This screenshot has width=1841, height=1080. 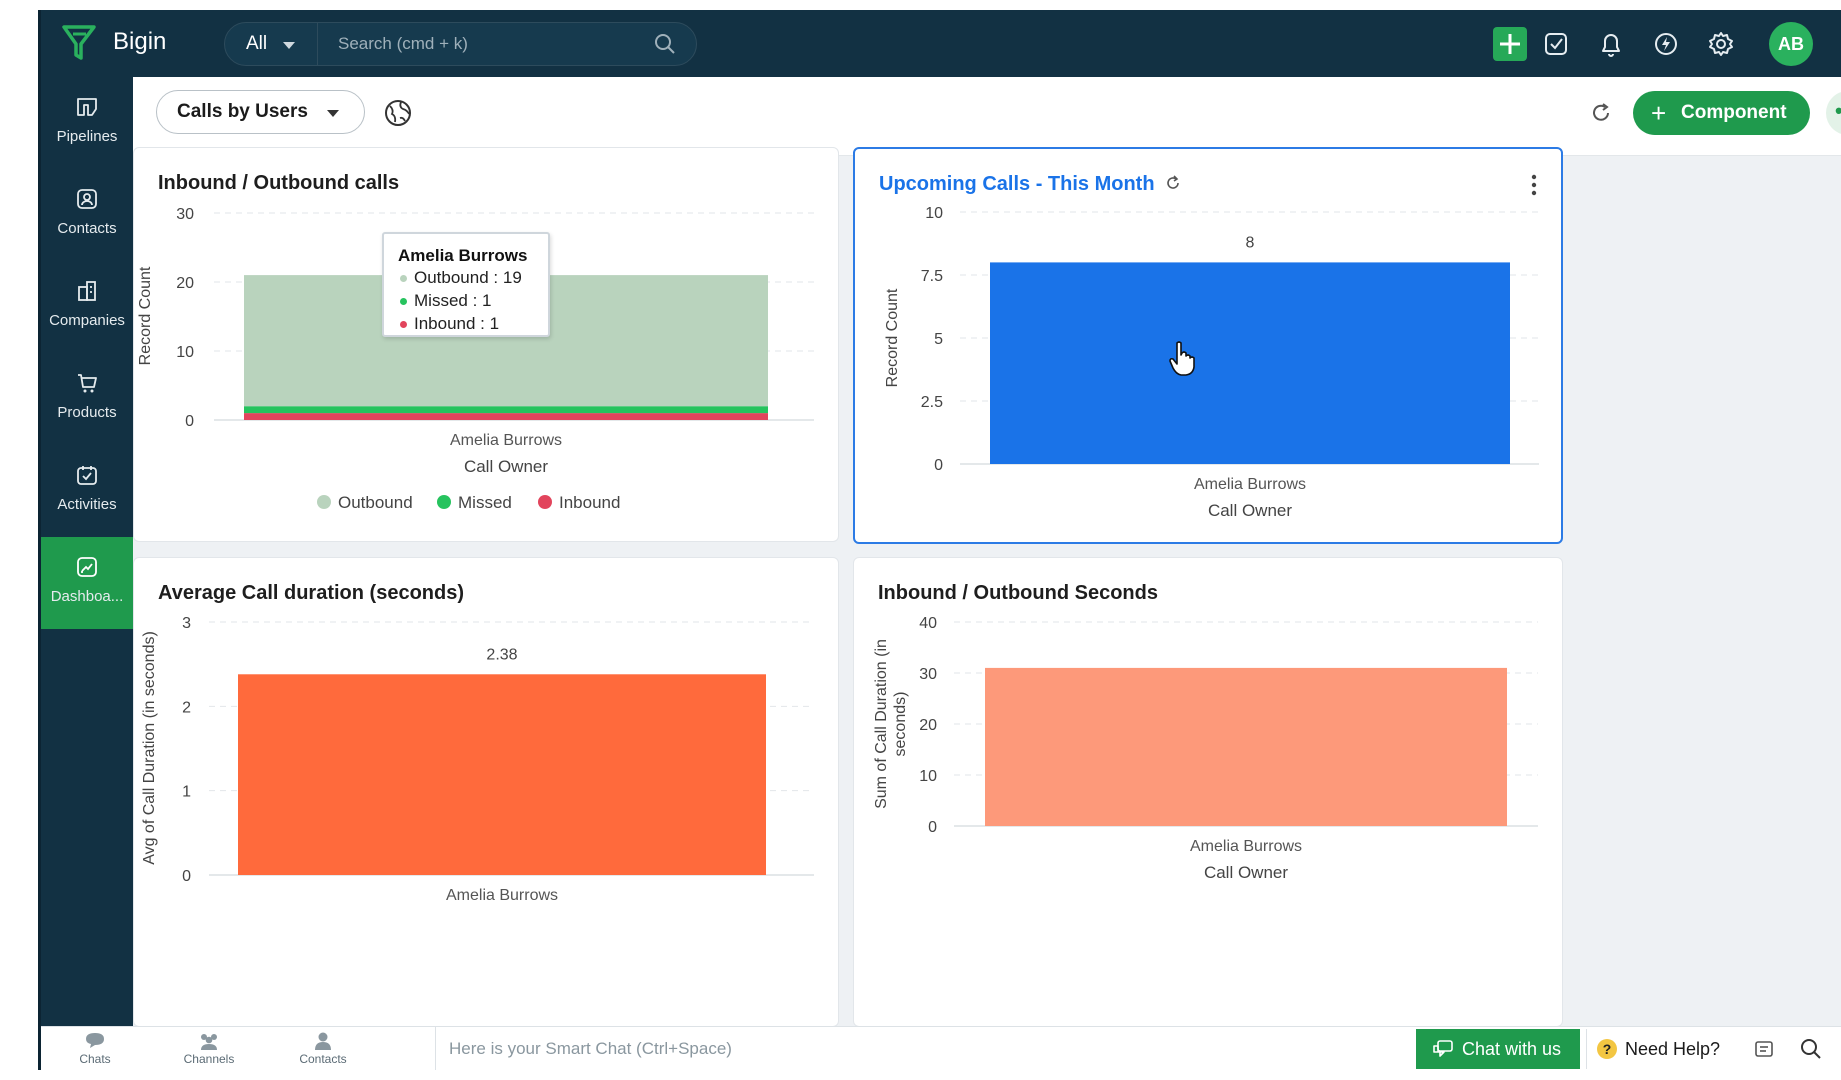 What do you see at coordinates (850, 1048) in the screenshot?
I see `smart-chat-input` at bounding box center [850, 1048].